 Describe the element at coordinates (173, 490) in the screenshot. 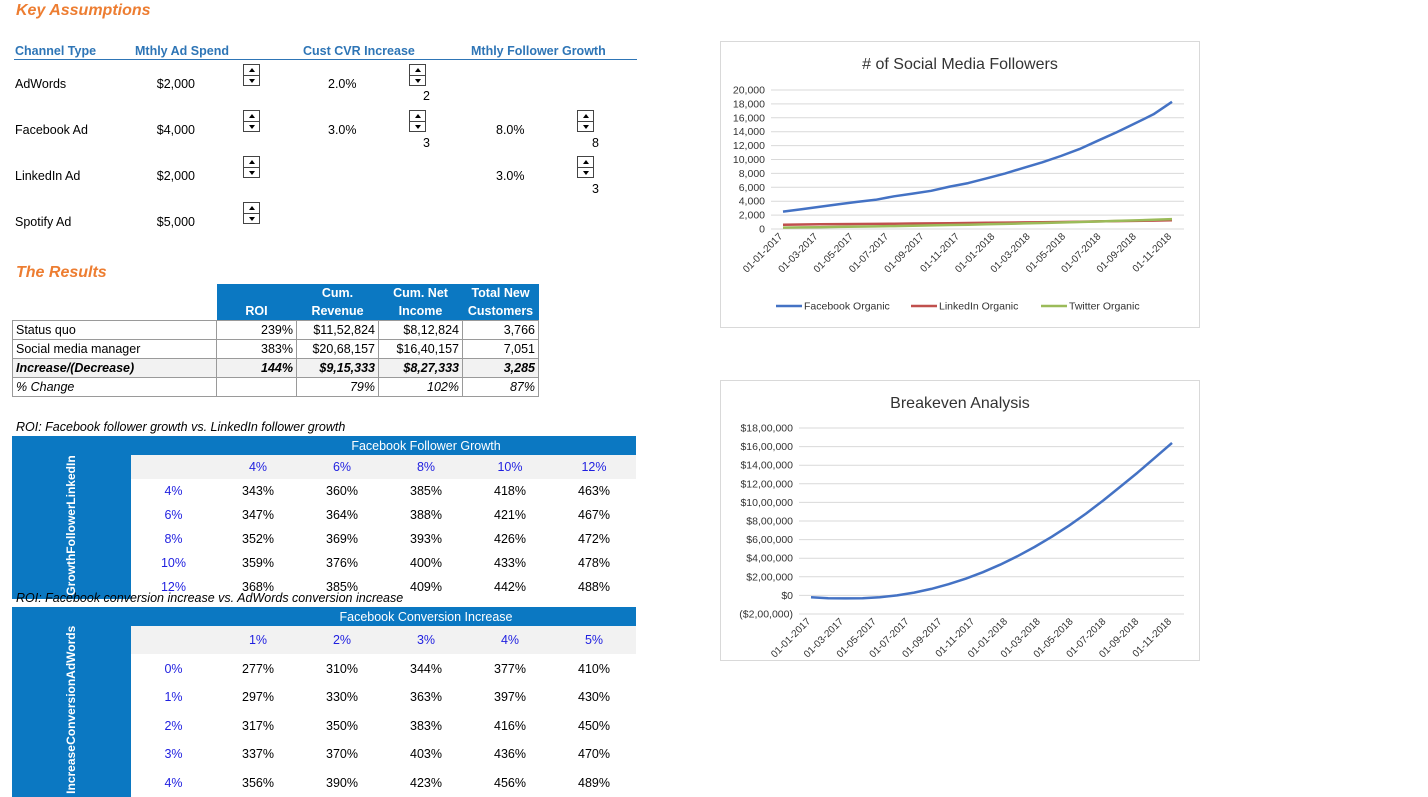

I see `row-value-header: 4%` at that location.